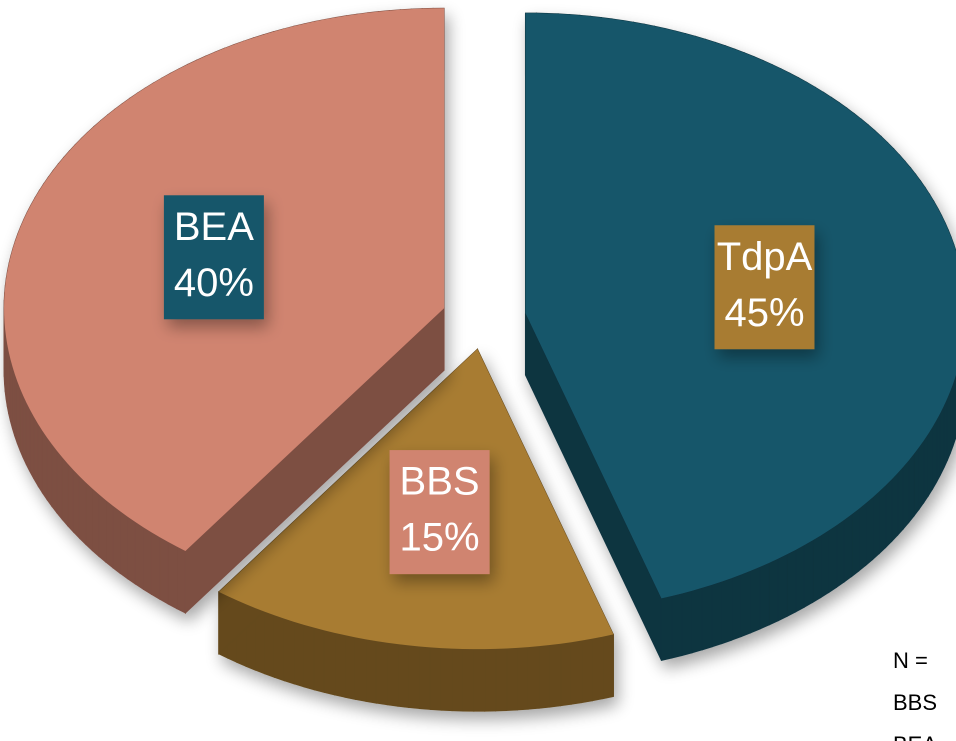  Describe the element at coordinates (764, 313) in the screenshot. I see `value-label: 45%` at that location.